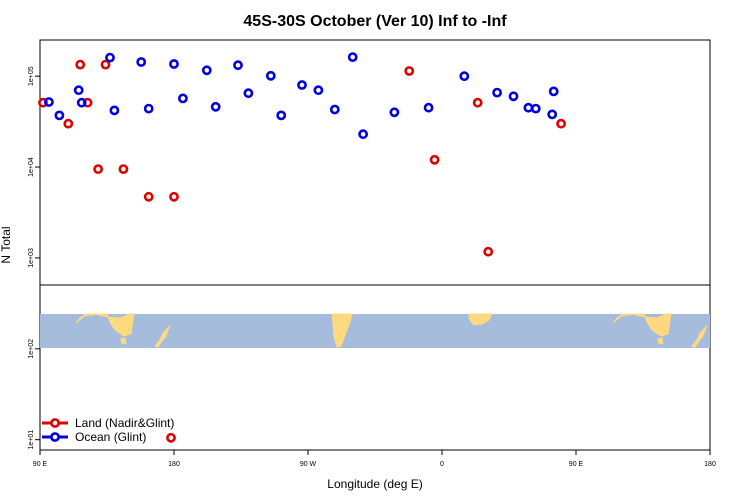  I want to click on legend: Land (Nadir&Glint) Ocean (Glint), so click(108, 430).